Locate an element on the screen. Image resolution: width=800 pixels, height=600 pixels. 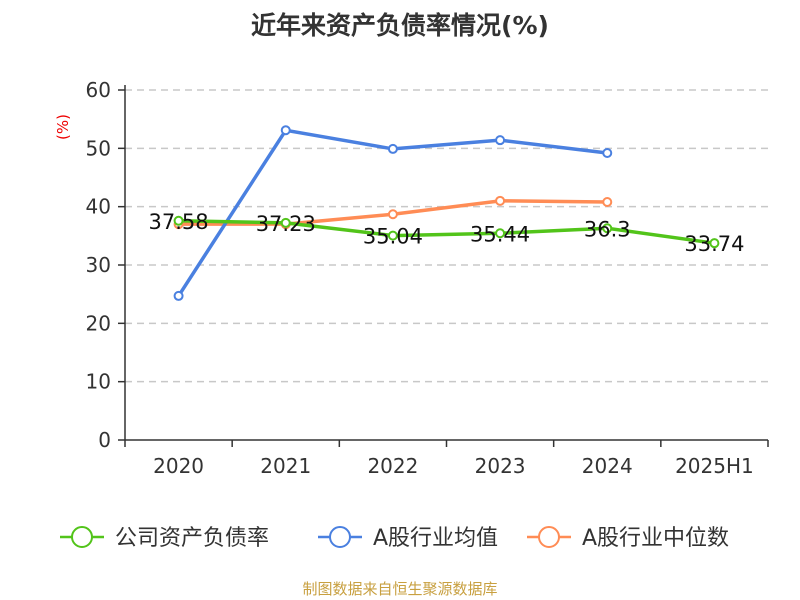
x-tick-label: 2023 is located at coordinates (500, 466).